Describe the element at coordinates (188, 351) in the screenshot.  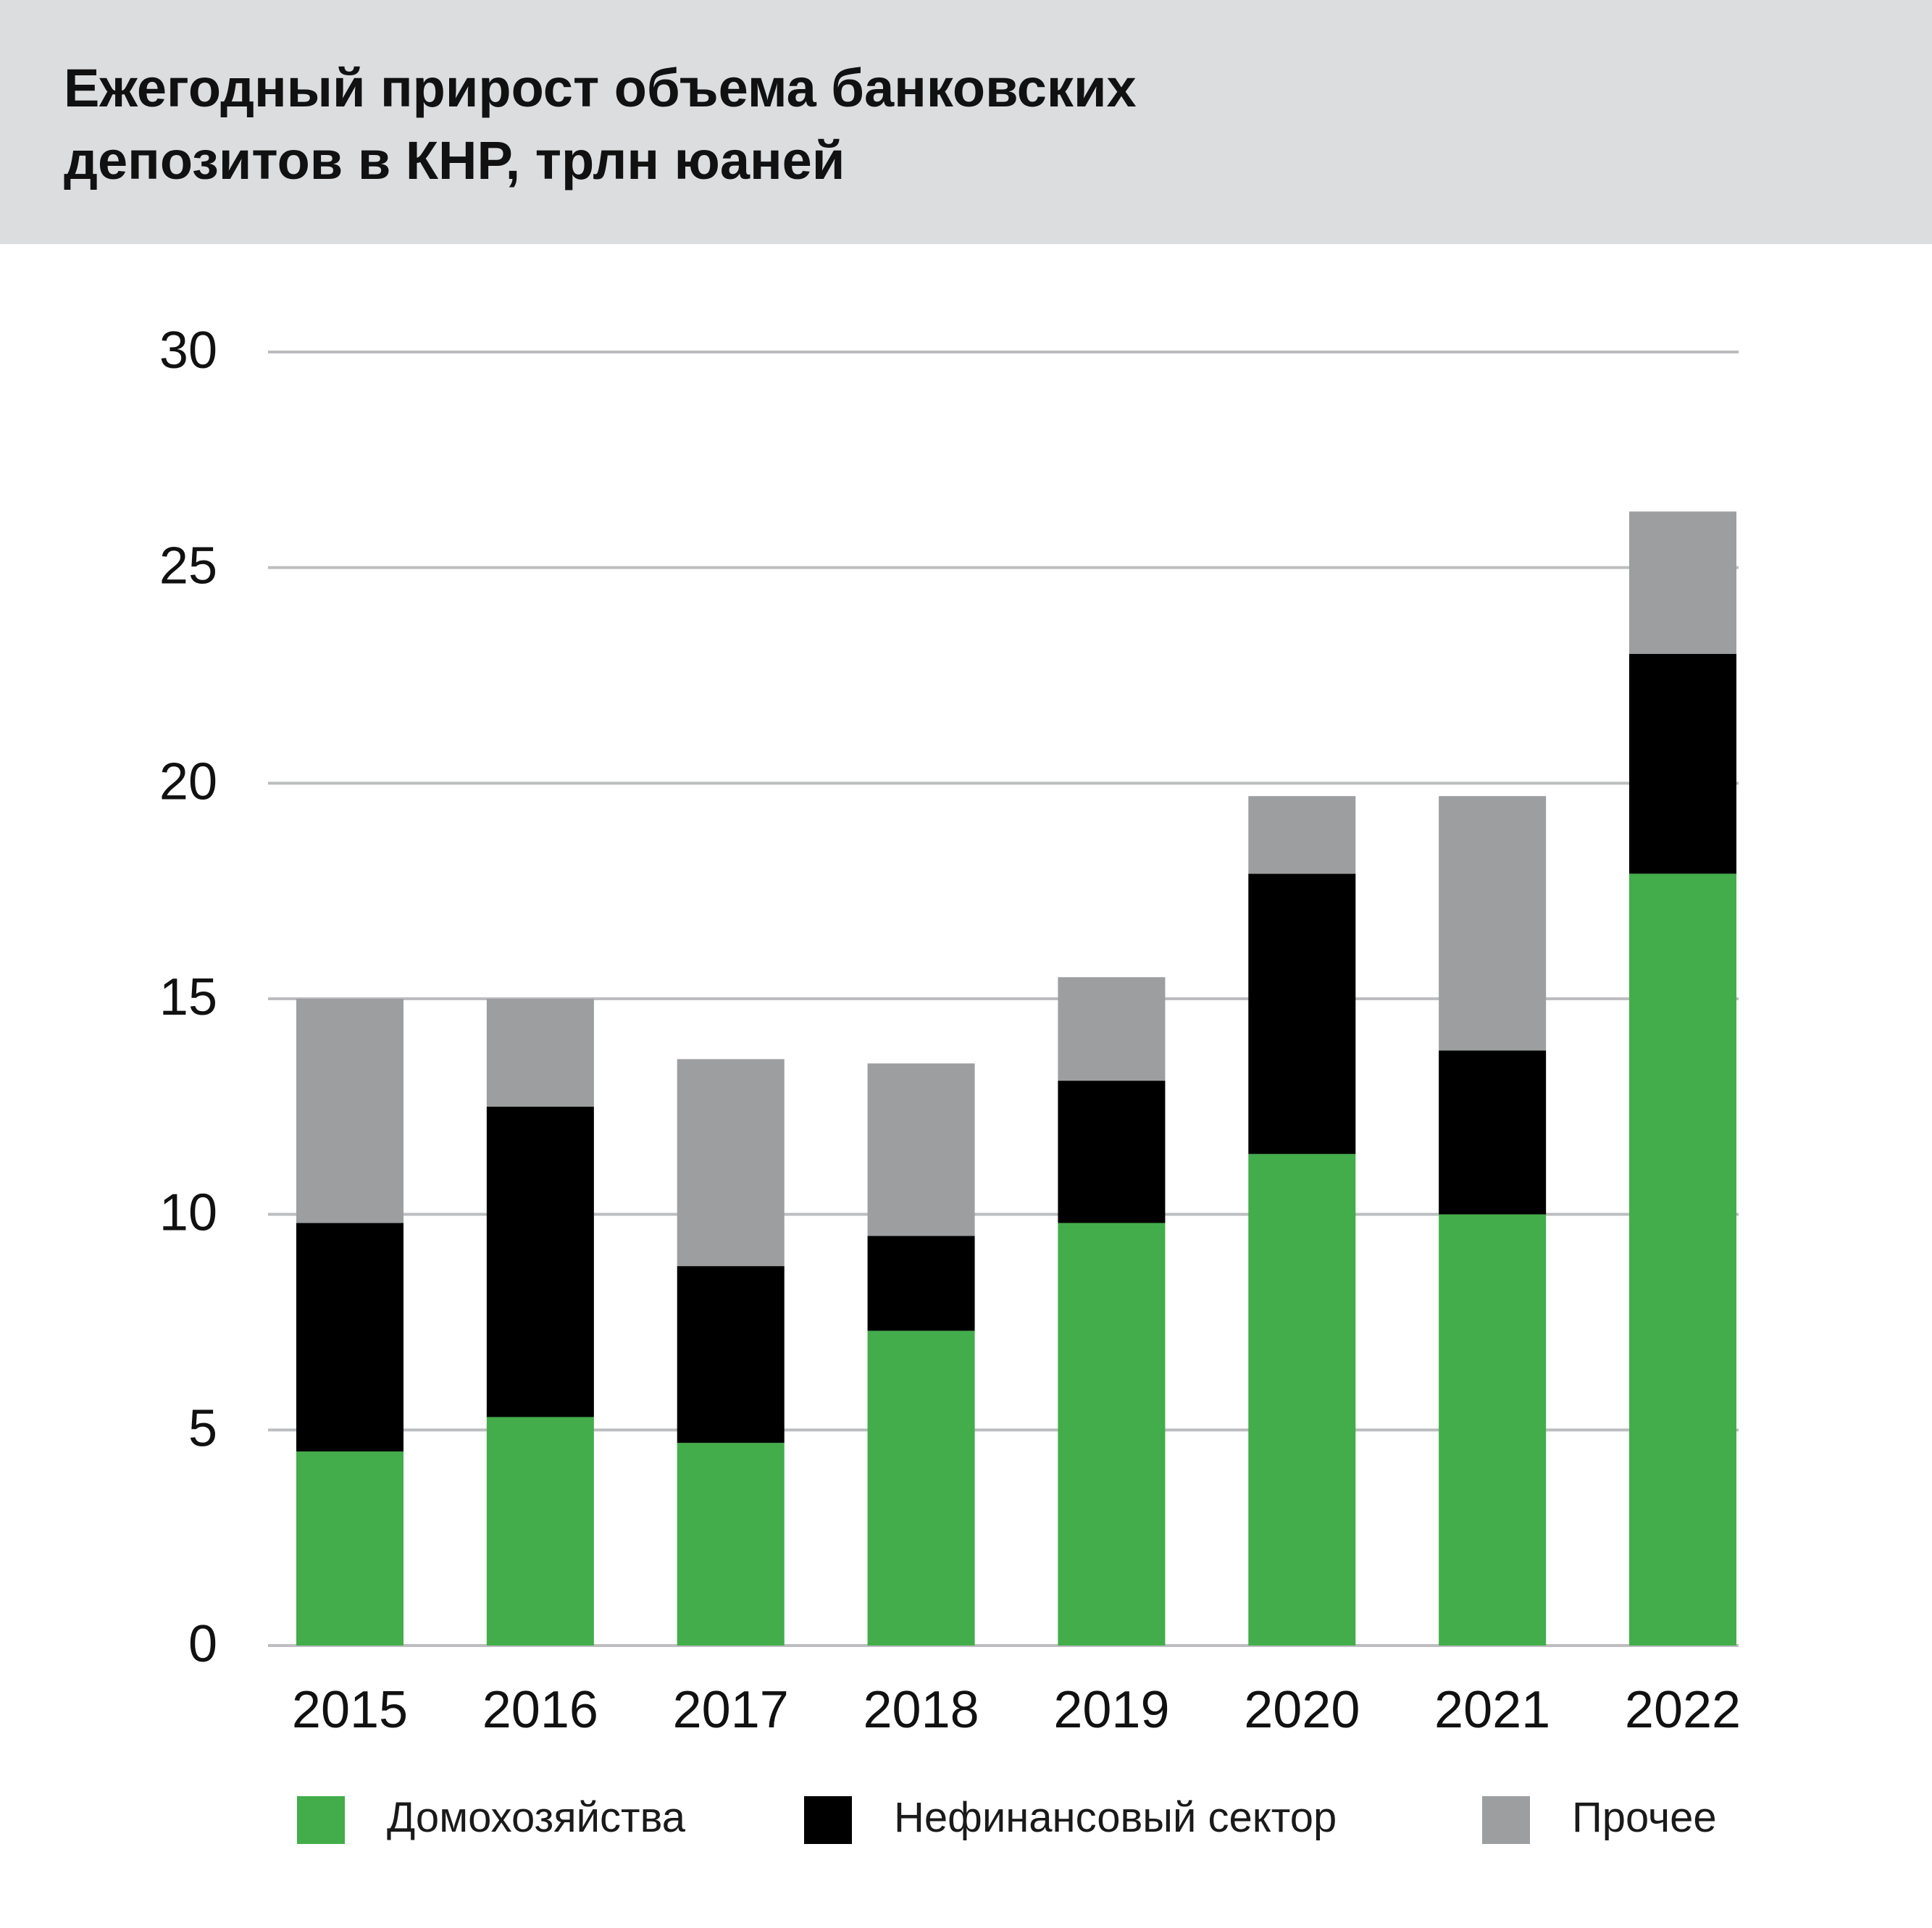
I see `y-tick-label-30: 30` at that location.